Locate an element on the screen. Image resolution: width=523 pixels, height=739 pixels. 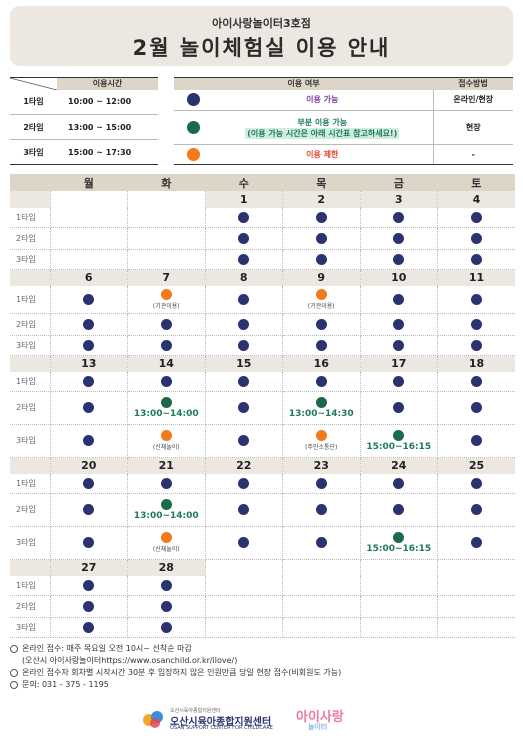
availability-cell: (주민소통단) is located at coordinates (321, 441).